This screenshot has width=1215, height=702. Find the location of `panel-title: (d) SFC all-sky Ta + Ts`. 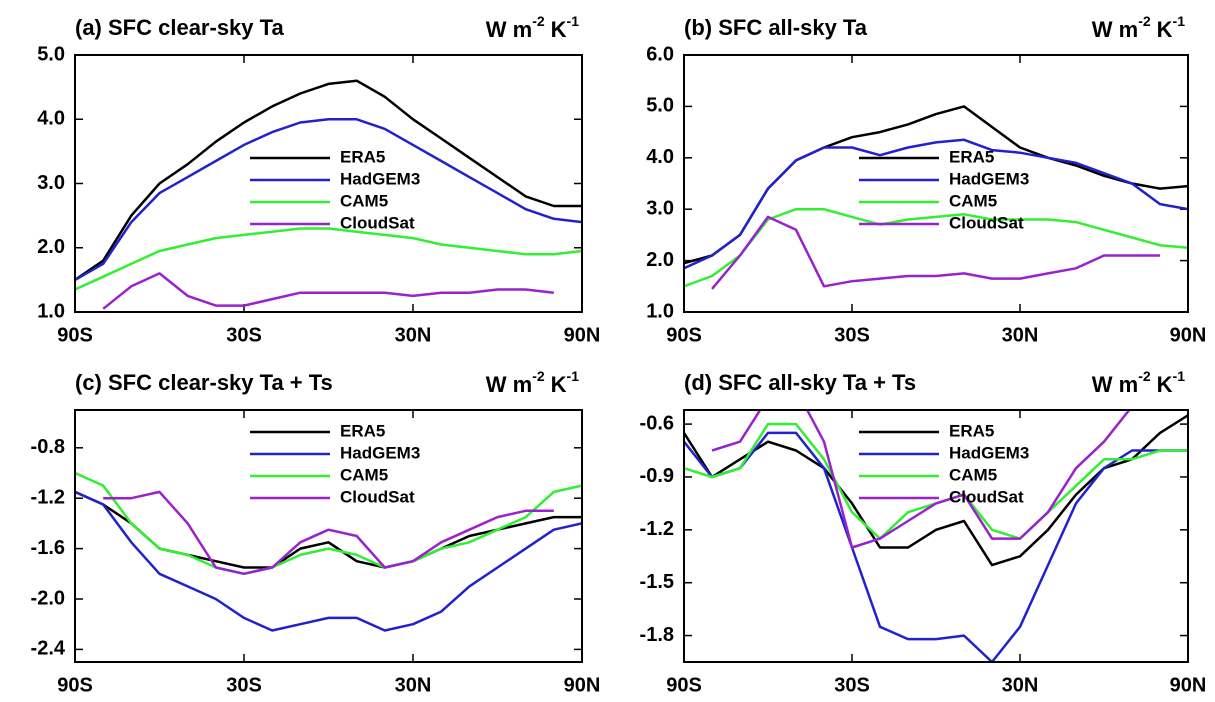

panel-title: (d) SFC all-sky Ta + Ts is located at coordinates (800, 382).